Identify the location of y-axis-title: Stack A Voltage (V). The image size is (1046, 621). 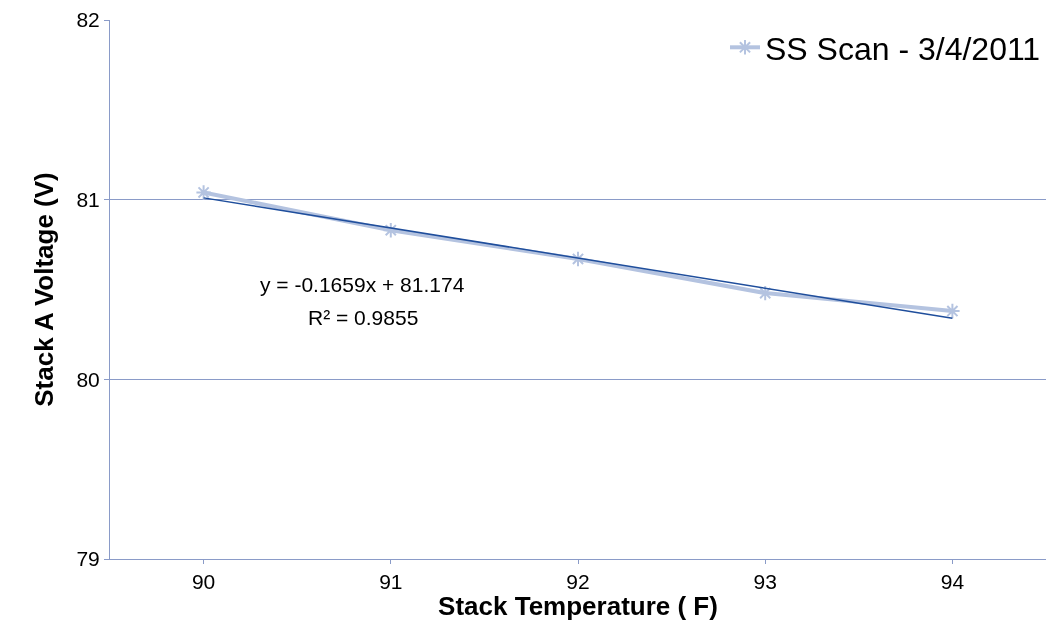
(43, 289).